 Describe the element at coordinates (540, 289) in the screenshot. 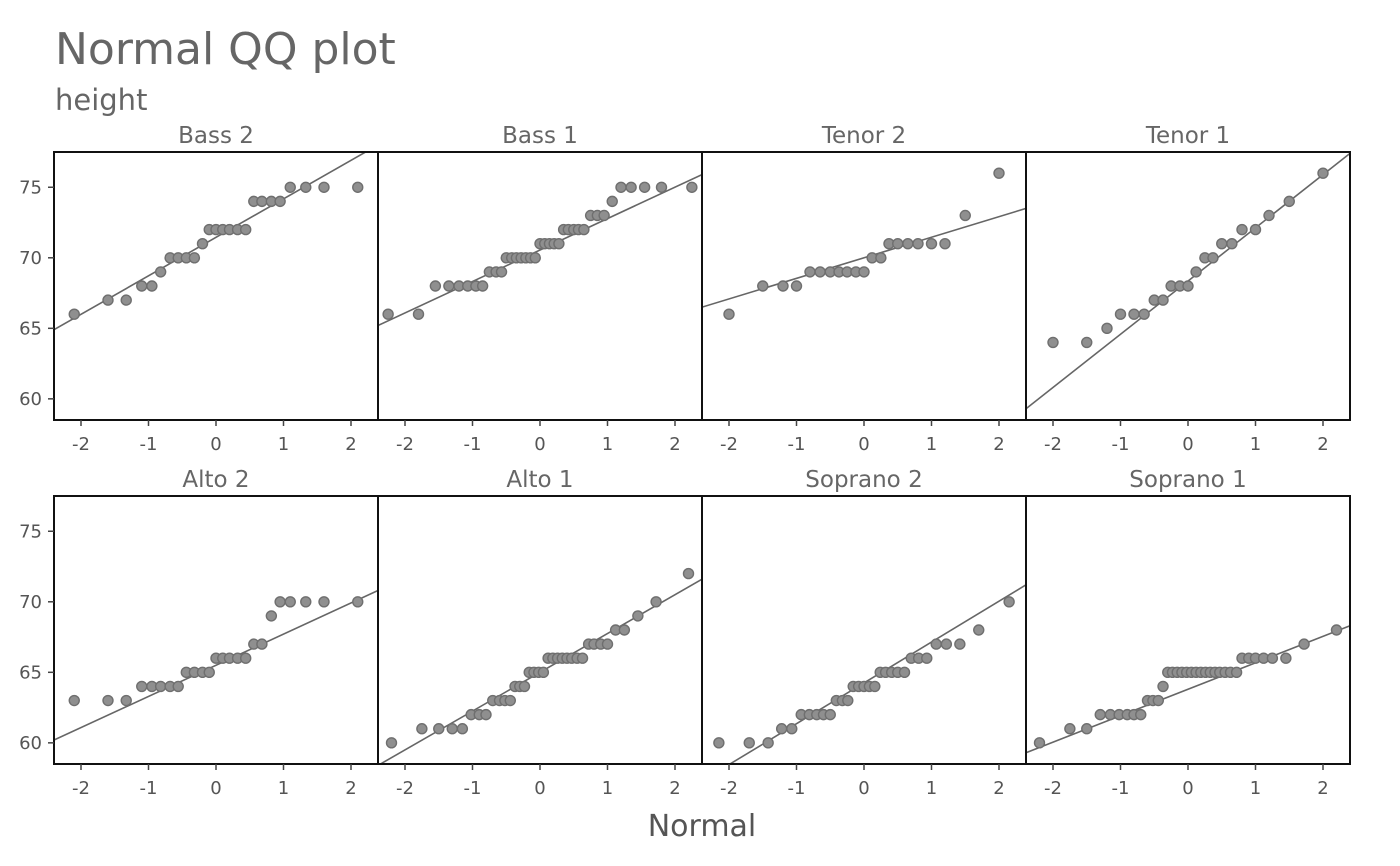

I see `panel-bass-1: Bass 1 -2 -1 0 1 2` at that location.